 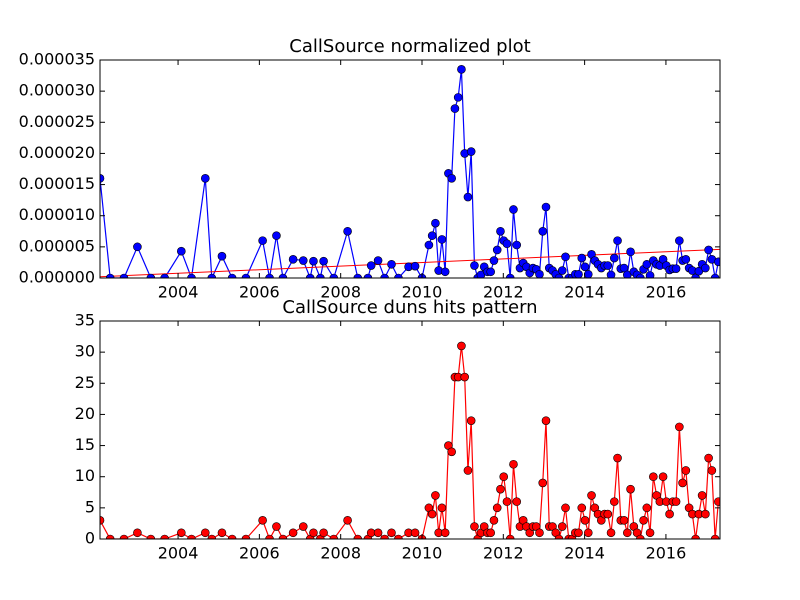 I want to click on x-tick-label: 2008, so click(x=340, y=553).